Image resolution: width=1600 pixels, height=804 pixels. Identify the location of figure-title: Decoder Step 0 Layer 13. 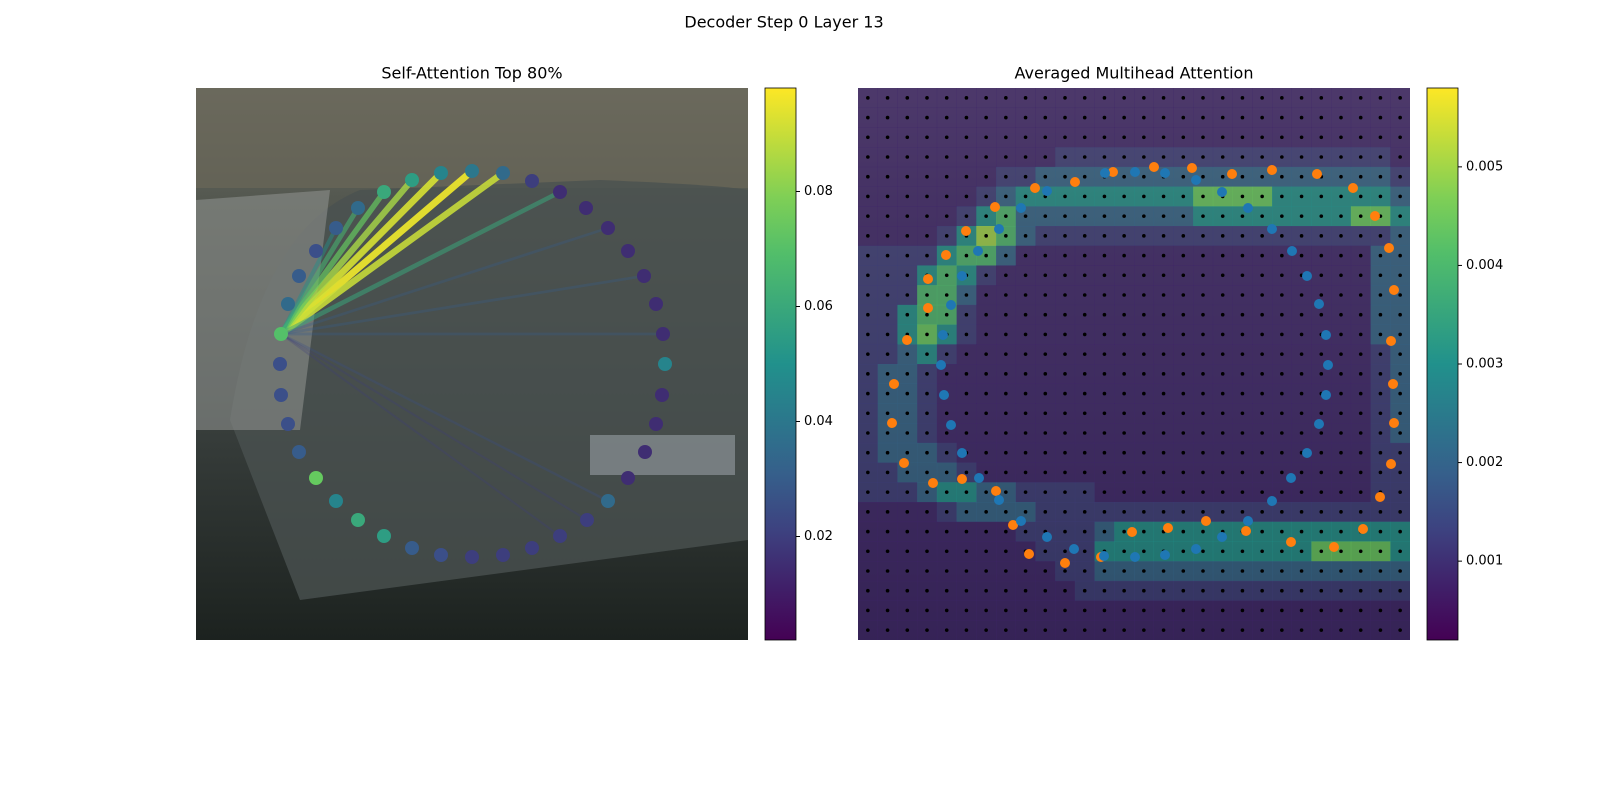
(783, 22).